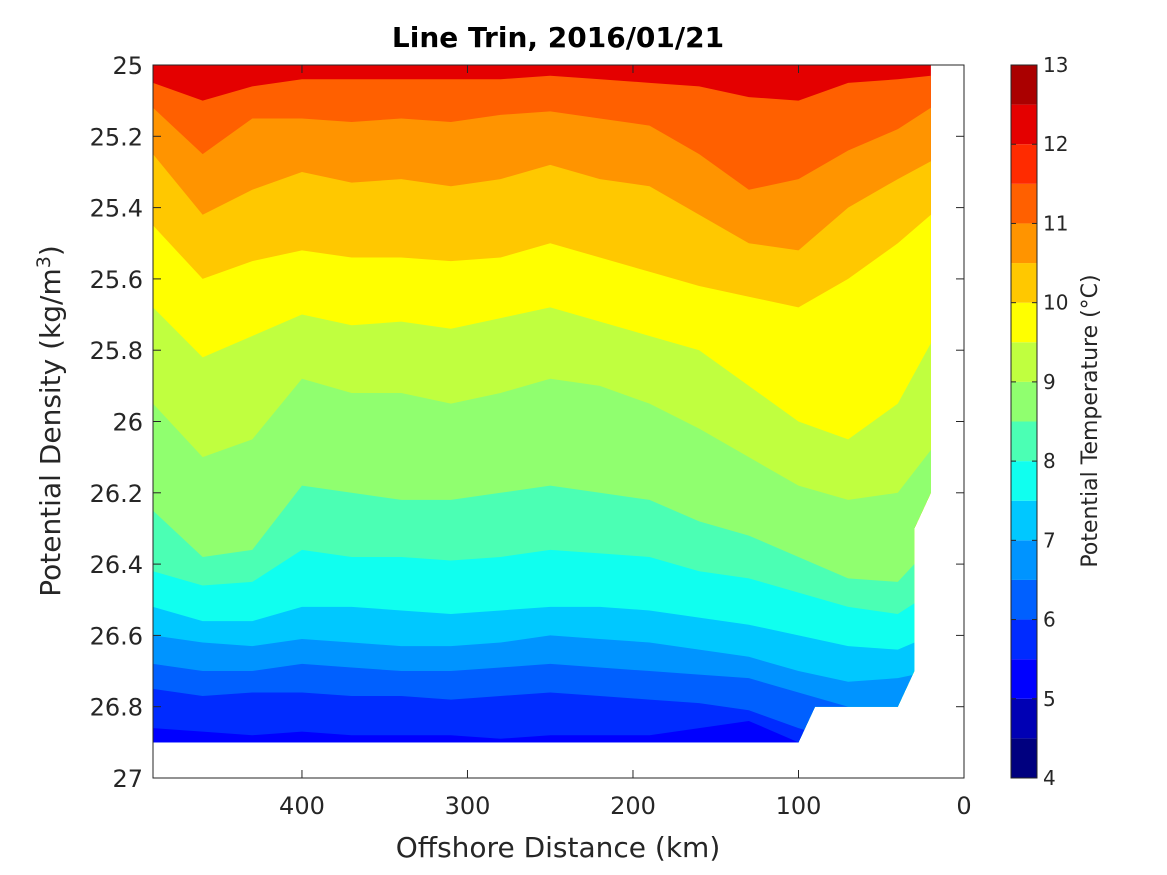 The image size is (1167, 875). I want to click on x-tick-label: 300, so click(468, 806).